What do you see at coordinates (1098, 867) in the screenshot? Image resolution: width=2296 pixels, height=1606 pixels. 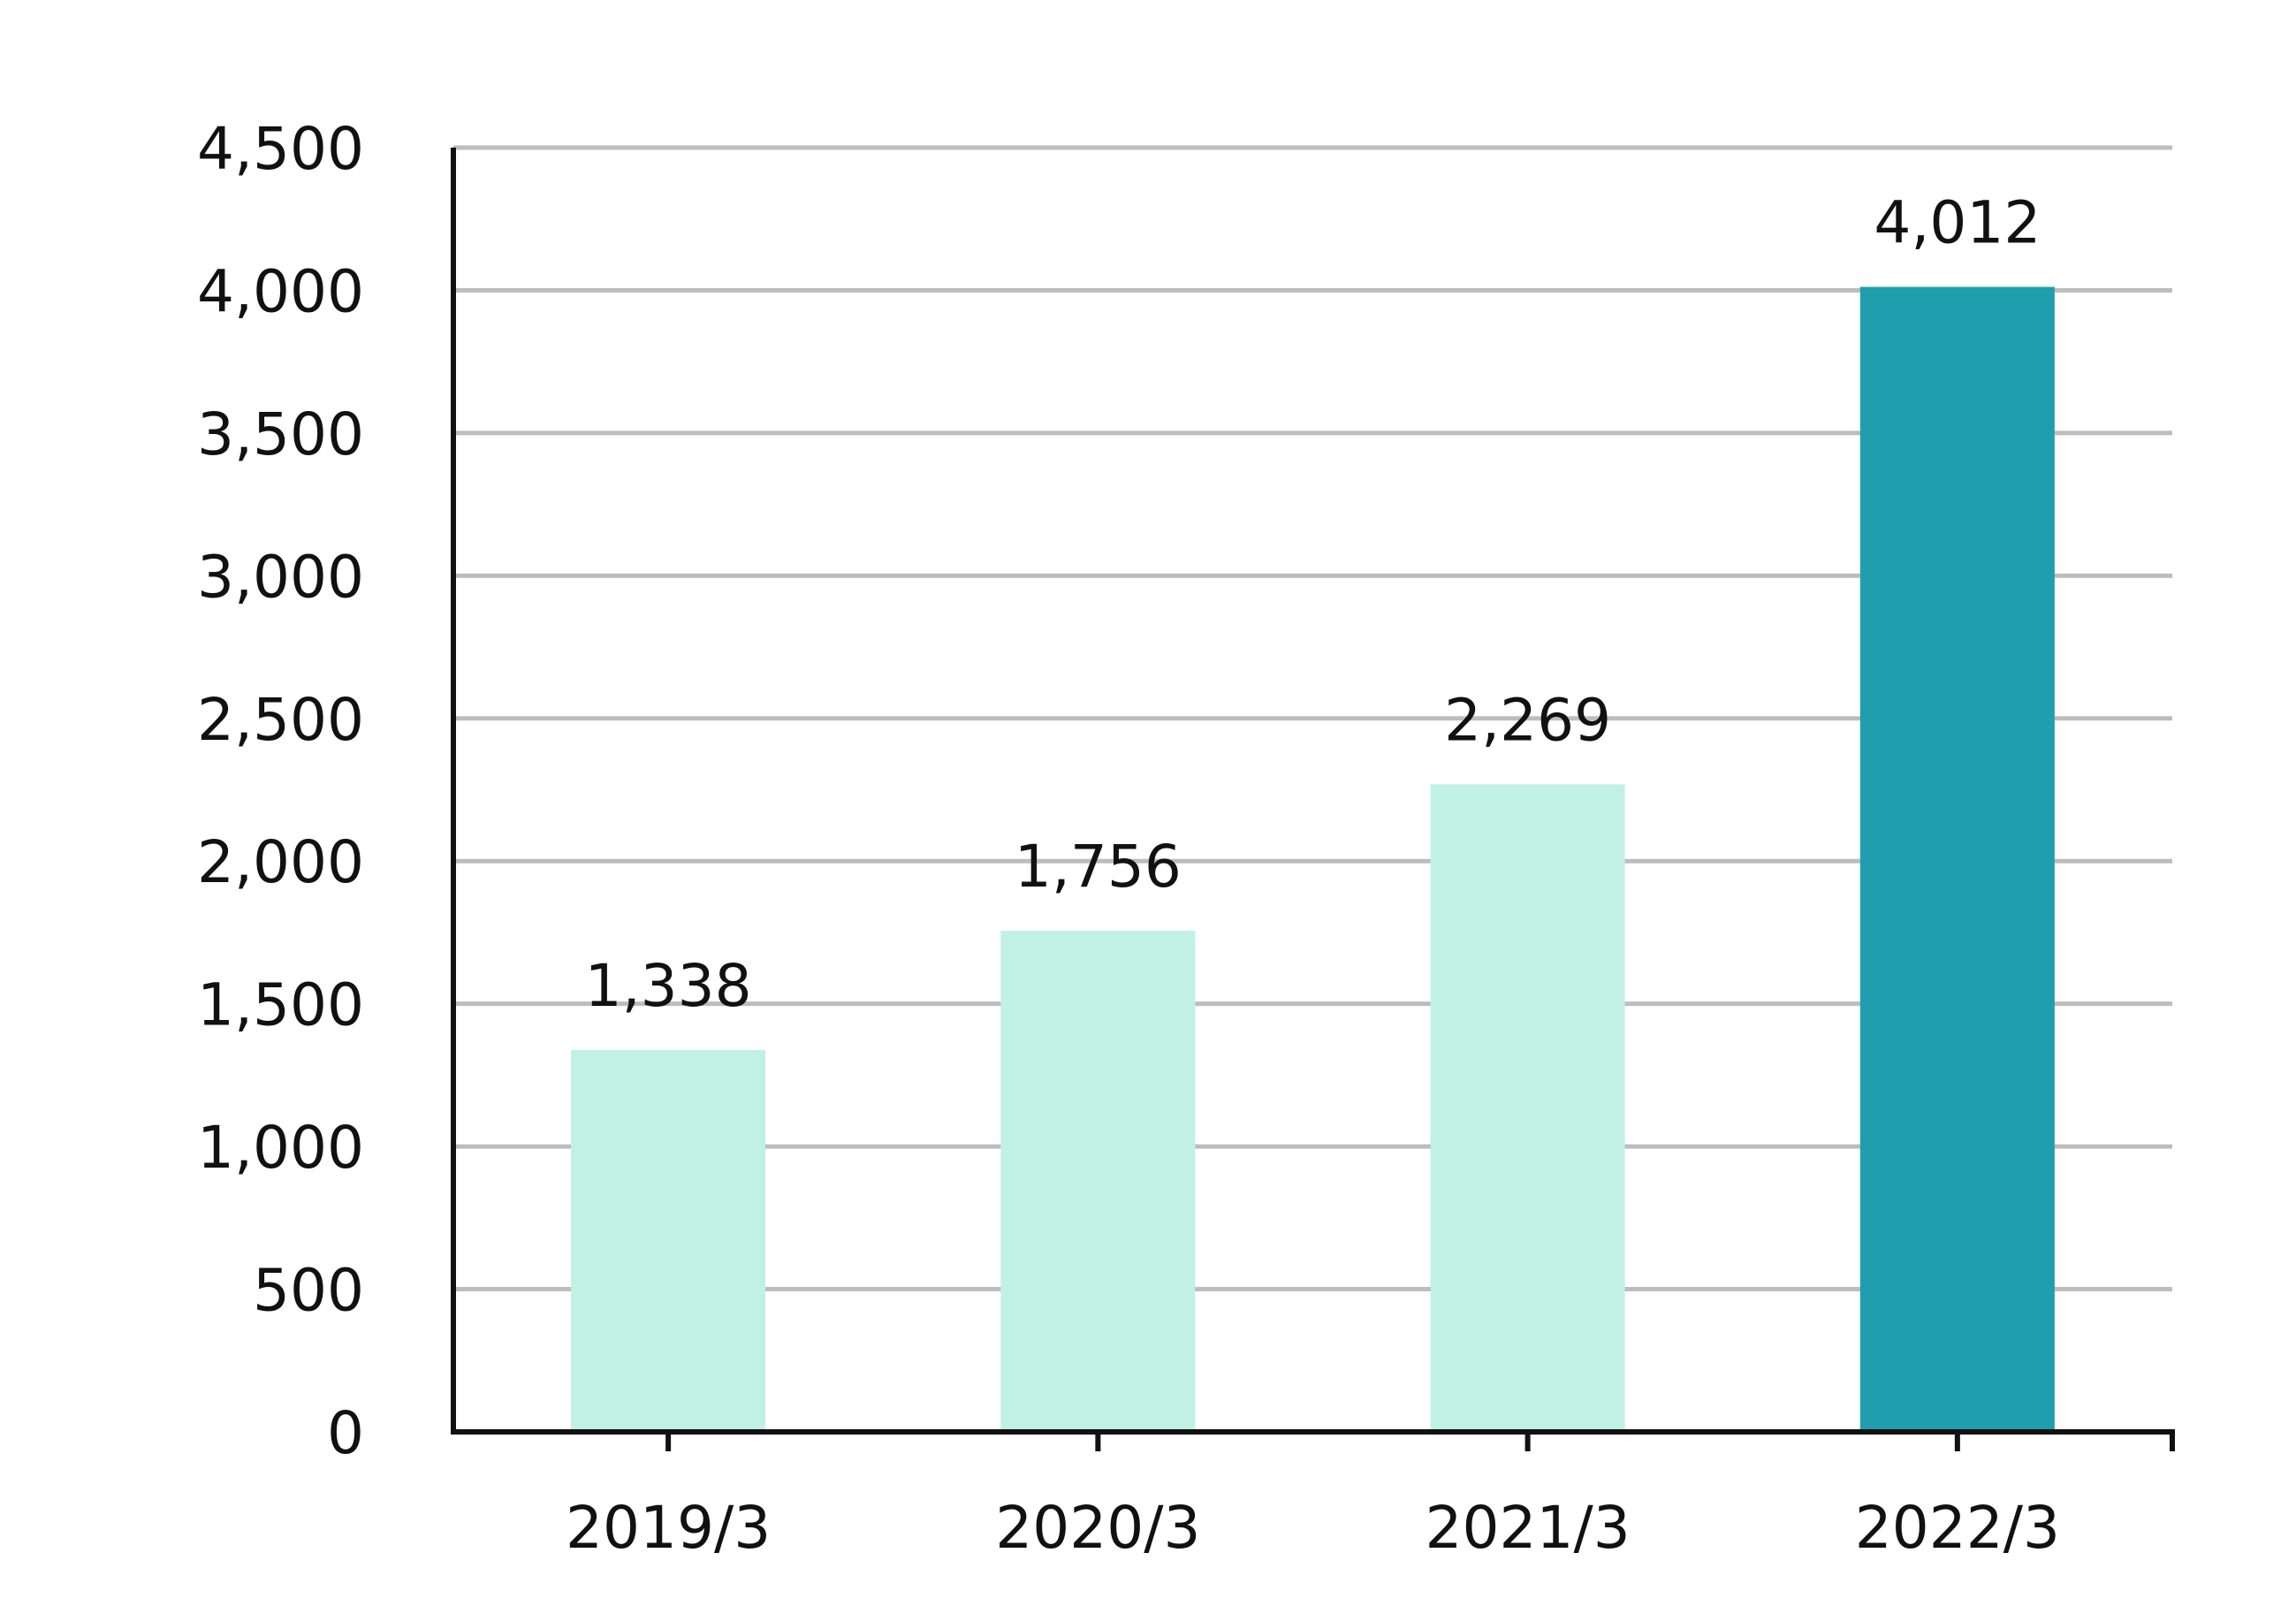 I see `data-label: 1,756` at bounding box center [1098, 867].